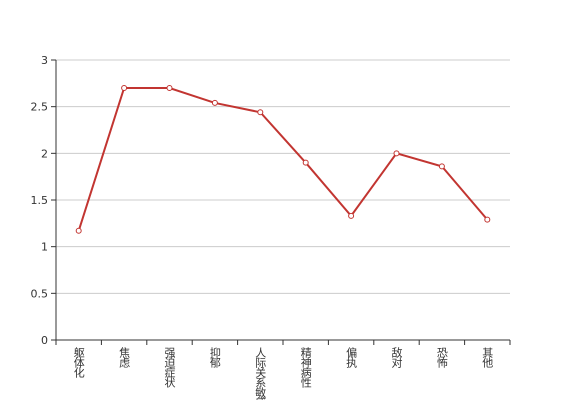 This screenshot has height=400, width=567. Describe the element at coordinates (40, 200) in the screenshot. I see `y-tick-label: 1.5` at that location.